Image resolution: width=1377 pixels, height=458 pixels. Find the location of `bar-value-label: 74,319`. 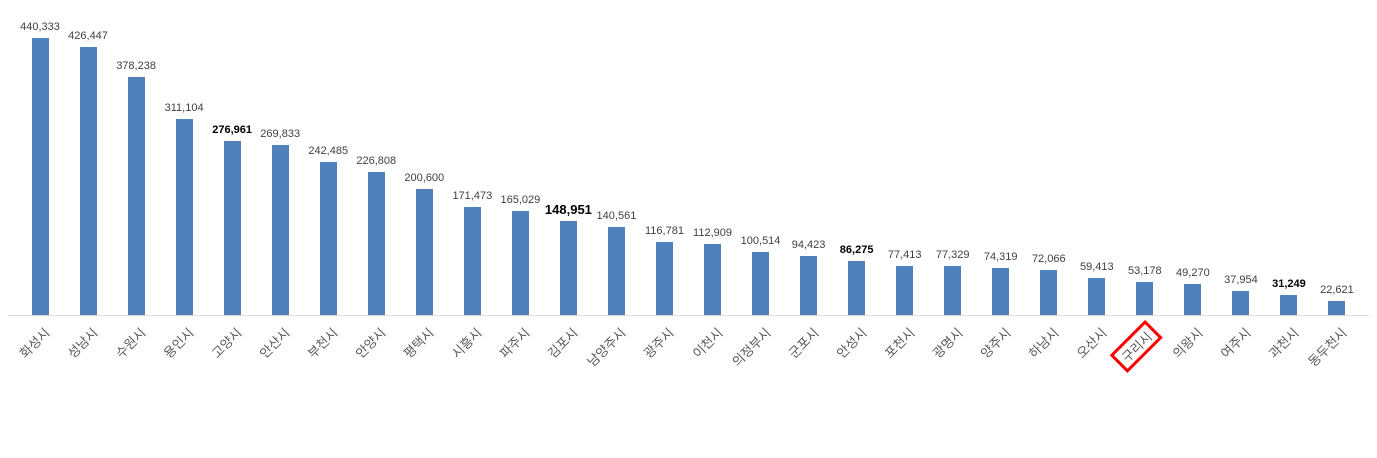

bar-value-label: 74,319 is located at coordinates (1000, 257).